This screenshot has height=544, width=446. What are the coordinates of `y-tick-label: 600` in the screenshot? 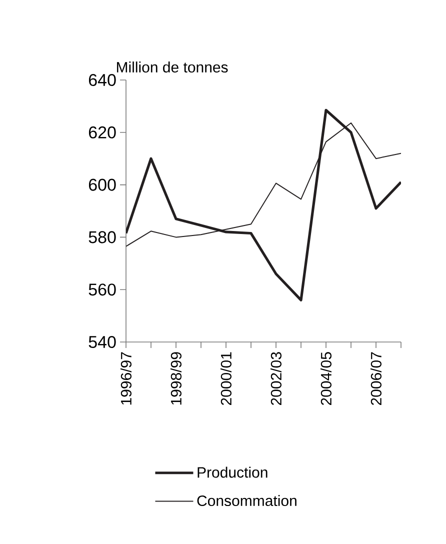 It's located at (102, 184).